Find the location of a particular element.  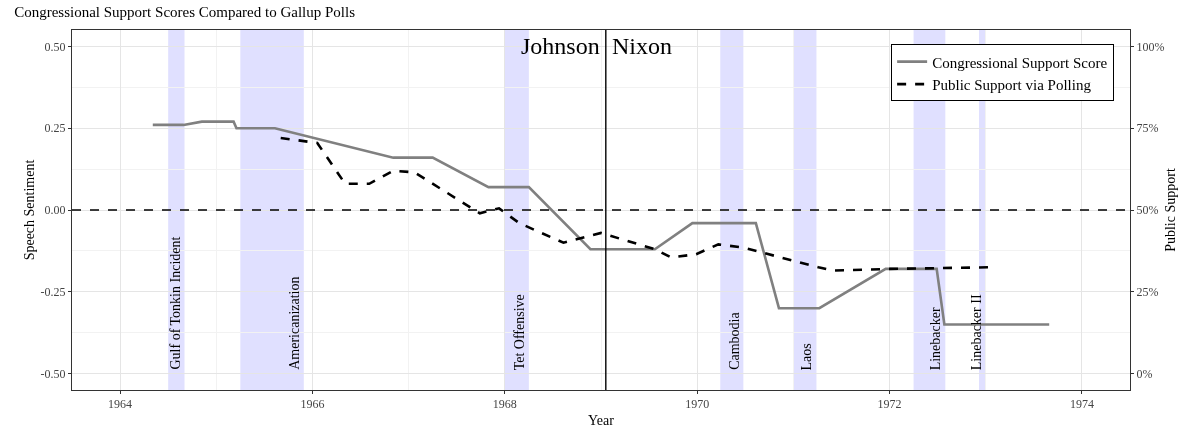

band-label: Cambodia is located at coordinates (734, 340).